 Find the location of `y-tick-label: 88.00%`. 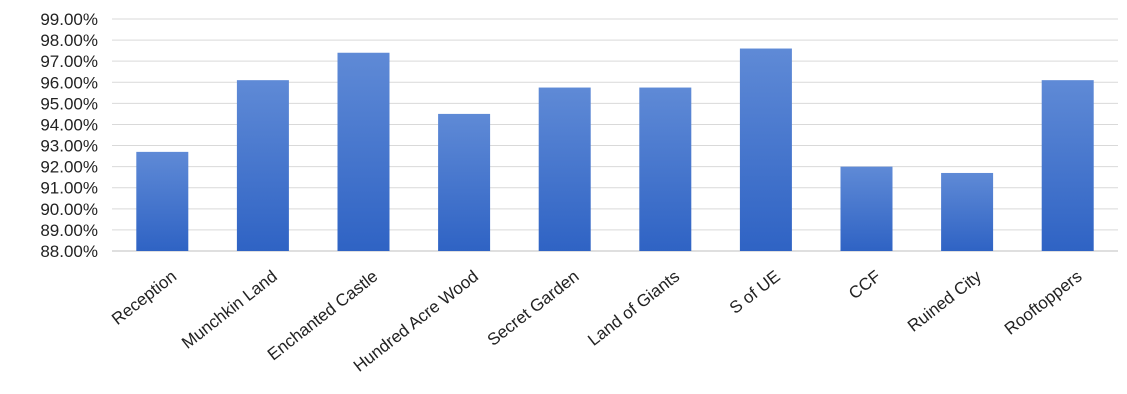

y-tick-label: 88.00% is located at coordinates (69, 251).